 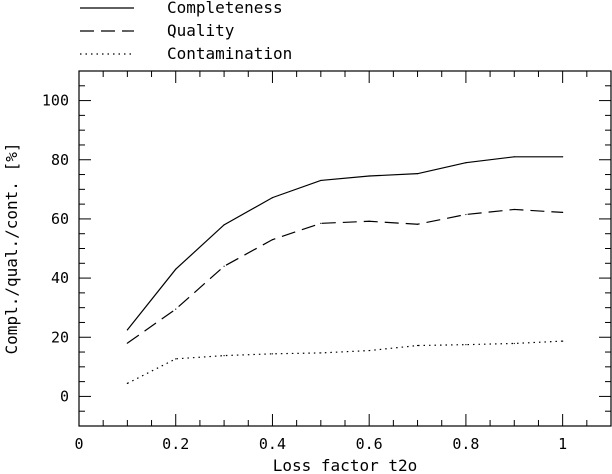 What do you see at coordinates (175, 444) in the screenshot?
I see `x-tick-label: 0.2` at bounding box center [175, 444].